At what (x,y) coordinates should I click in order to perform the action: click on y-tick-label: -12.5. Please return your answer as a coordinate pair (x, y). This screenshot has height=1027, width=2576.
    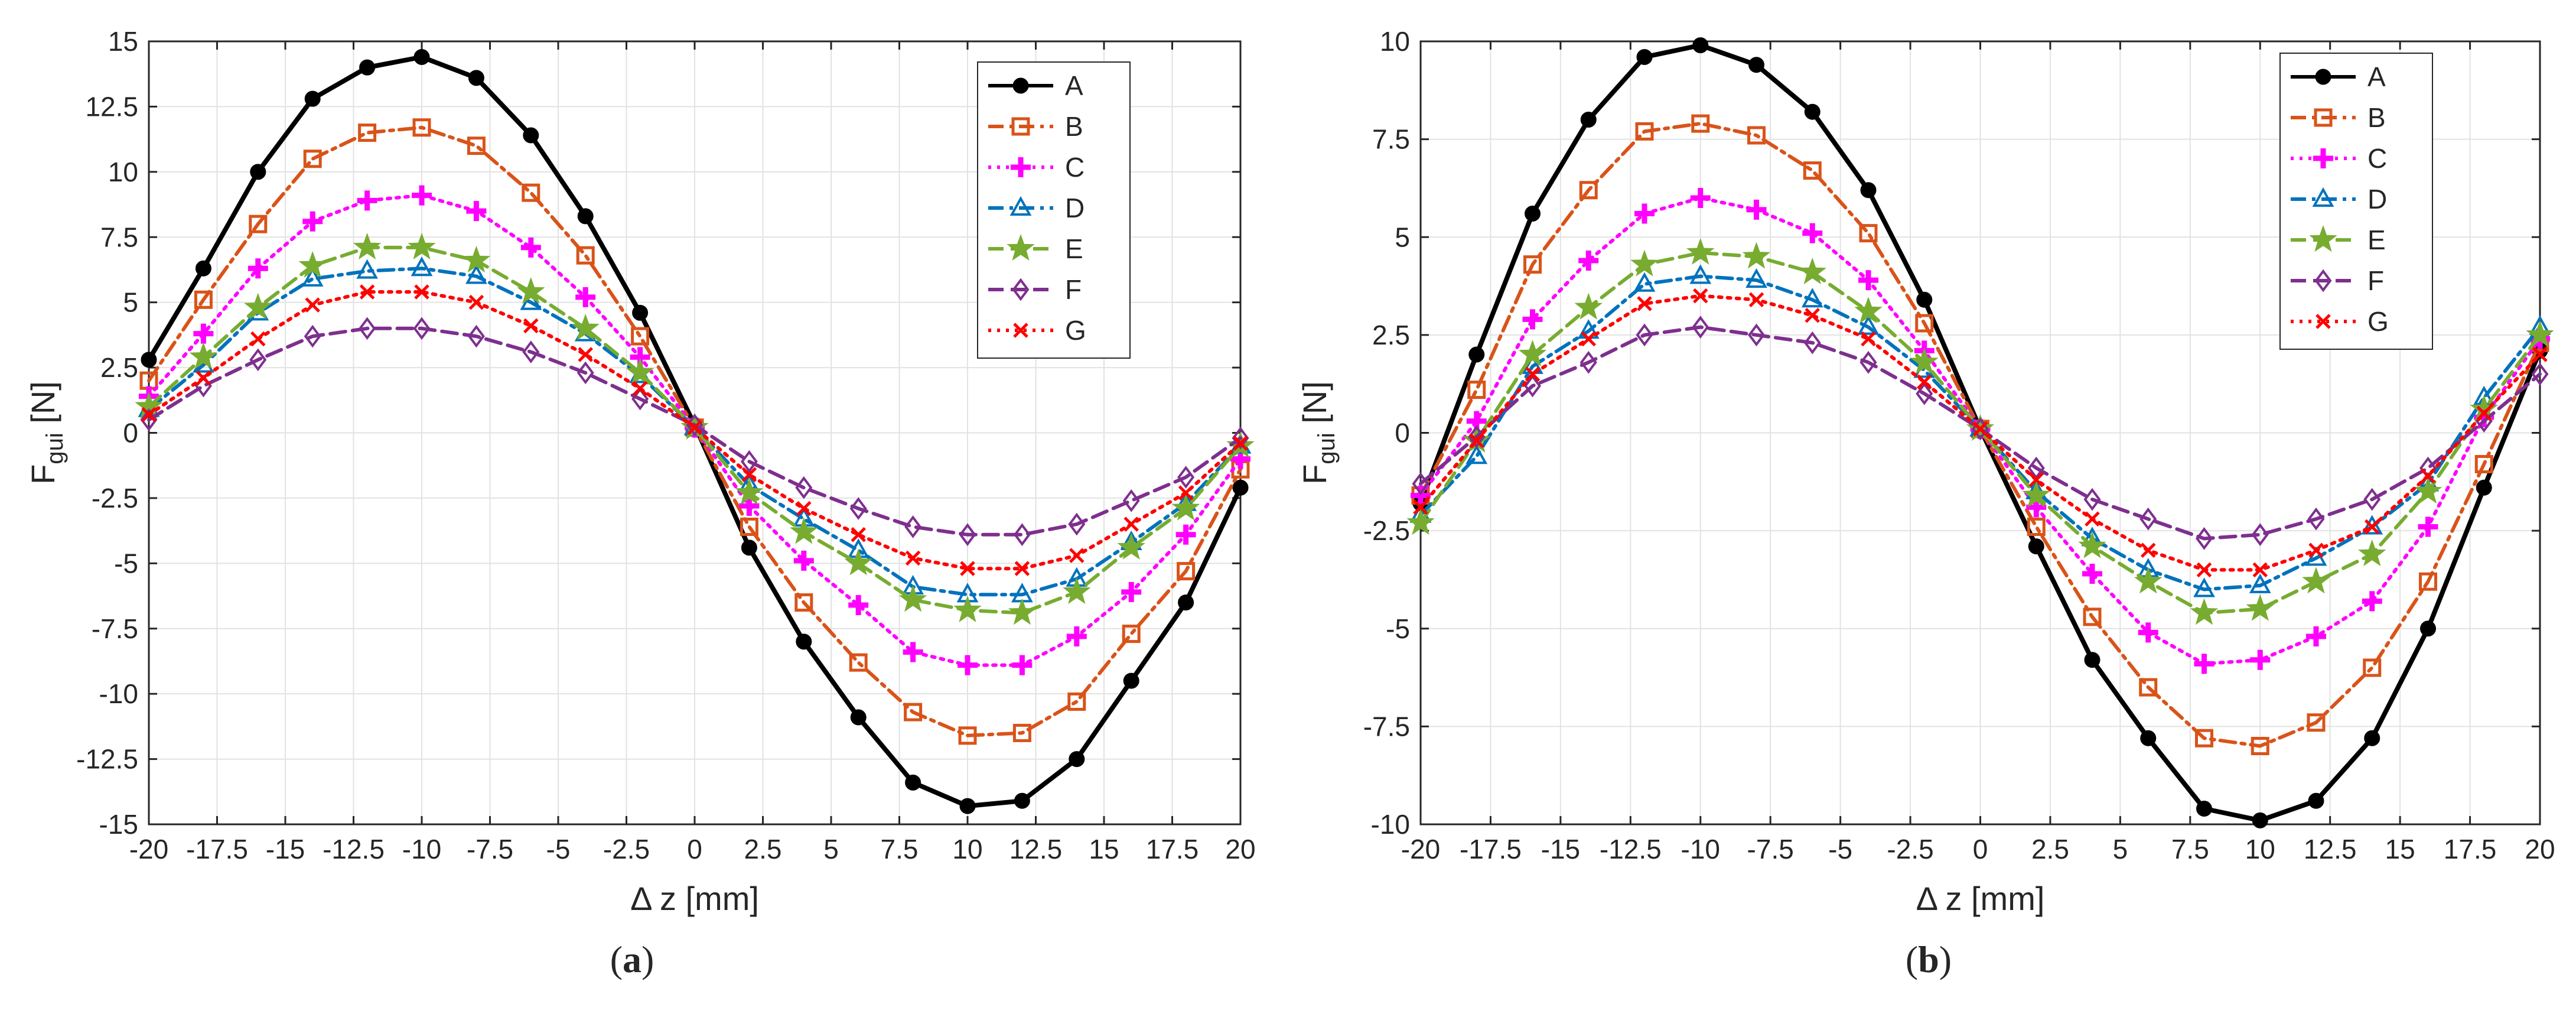
    Looking at the image, I should click on (107, 760).